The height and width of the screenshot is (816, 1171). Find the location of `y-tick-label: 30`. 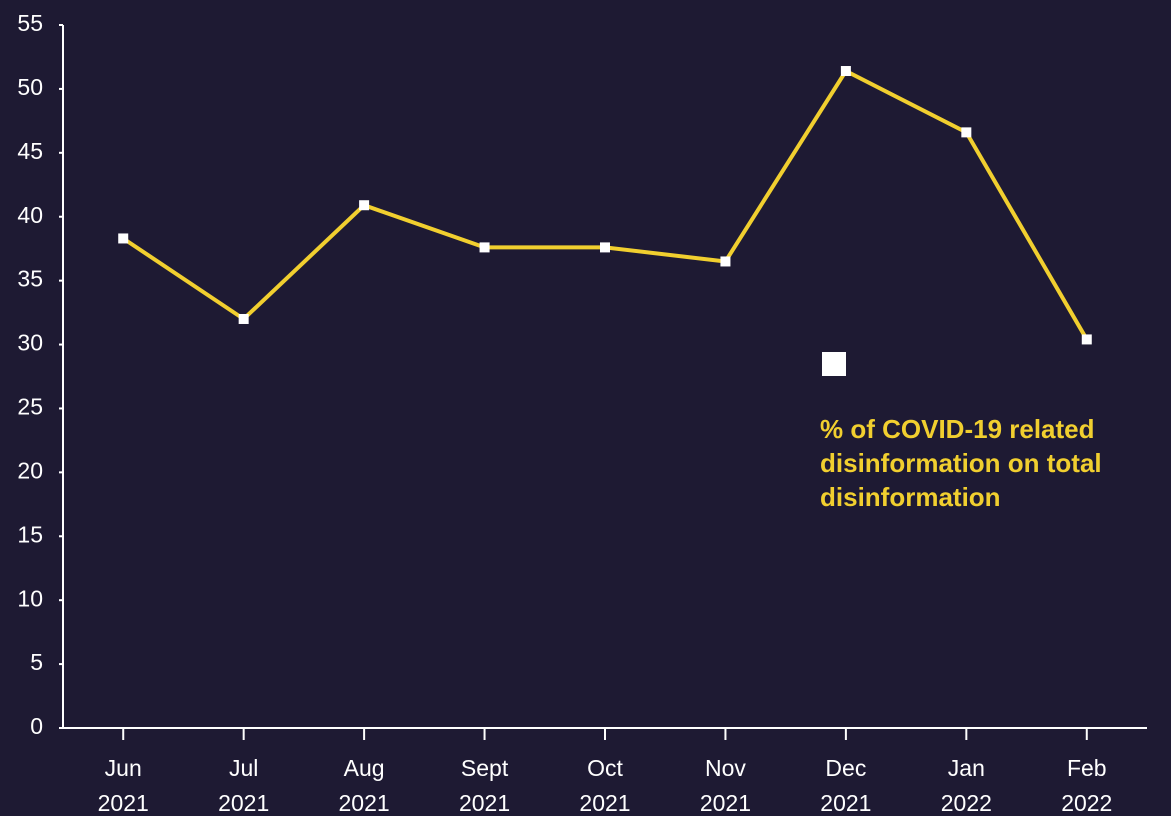

y-tick-label: 30 is located at coordinates (30, 343).